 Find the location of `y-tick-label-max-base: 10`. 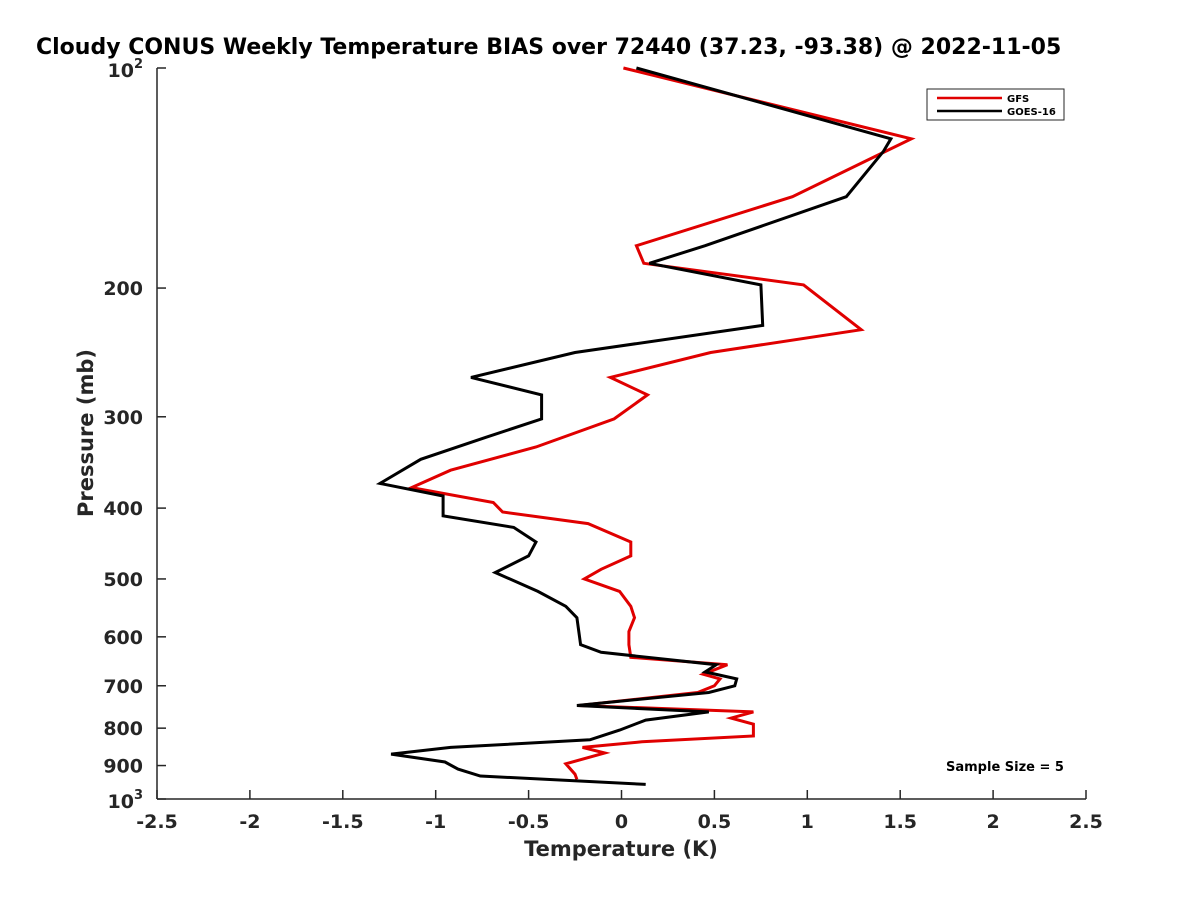

y-tick-label-max-base: 10 is located at coordinates (121, 802).